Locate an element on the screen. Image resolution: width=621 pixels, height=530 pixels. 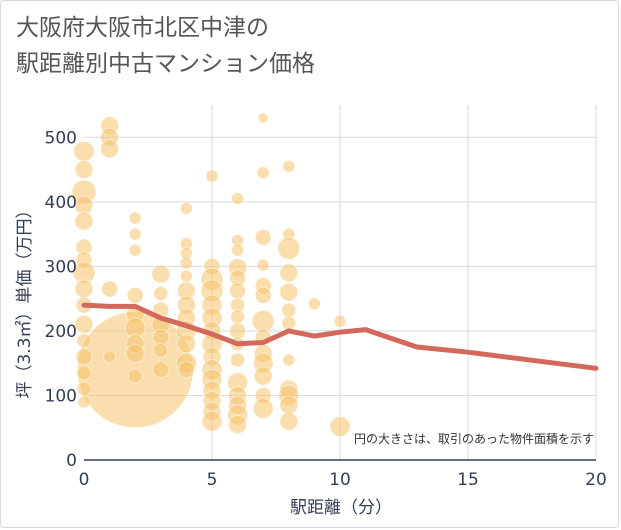
y-tick-label: 400 is located at coordinates (61, 203).